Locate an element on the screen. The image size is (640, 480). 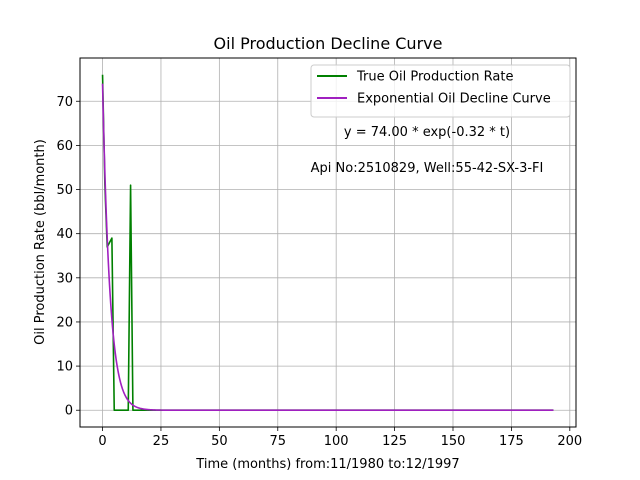
y-tick-label: 70 is located at coordinates (64, 102).